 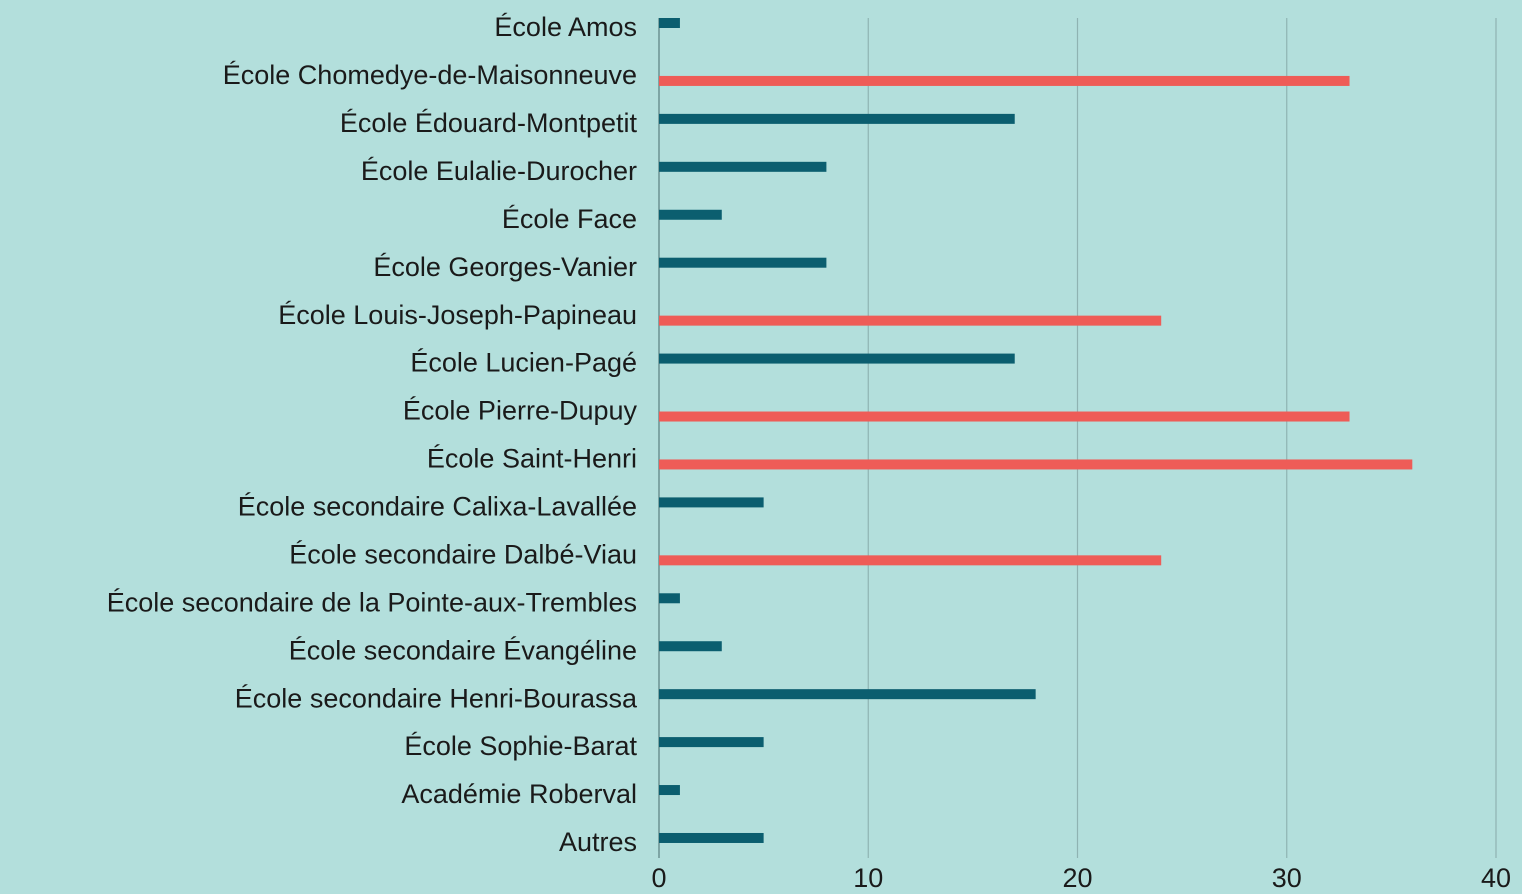 I want to click on x-tick-label: 0, so click(x=658, y=878).